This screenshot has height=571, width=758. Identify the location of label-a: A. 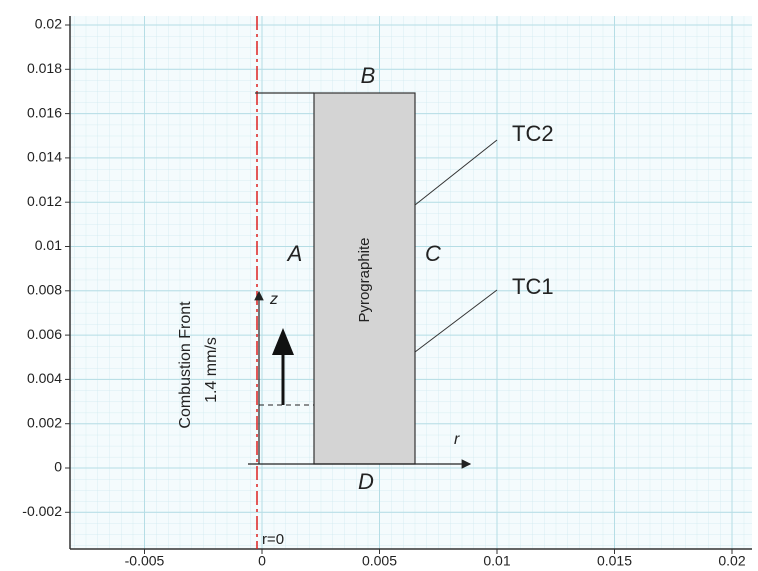
(294, 253).